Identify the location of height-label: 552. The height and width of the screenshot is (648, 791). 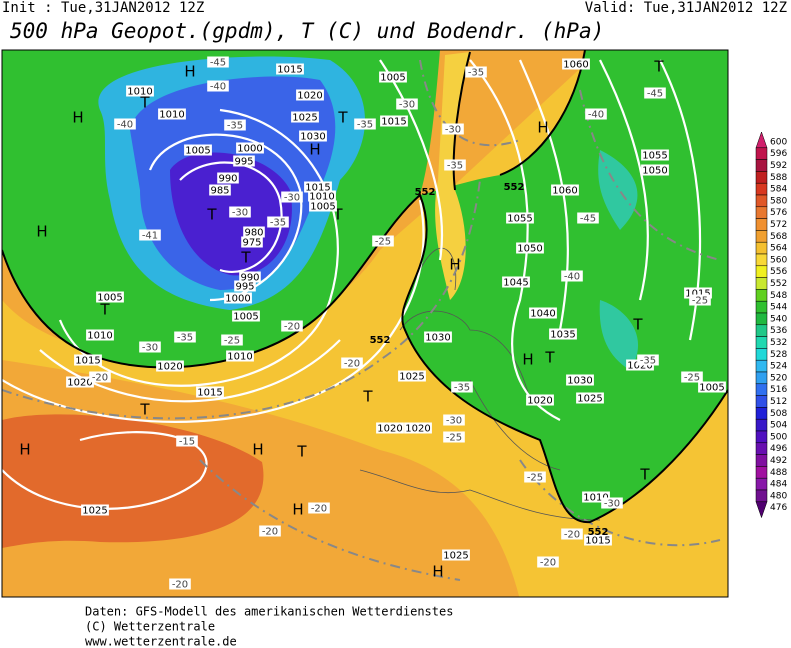
(425, 192).